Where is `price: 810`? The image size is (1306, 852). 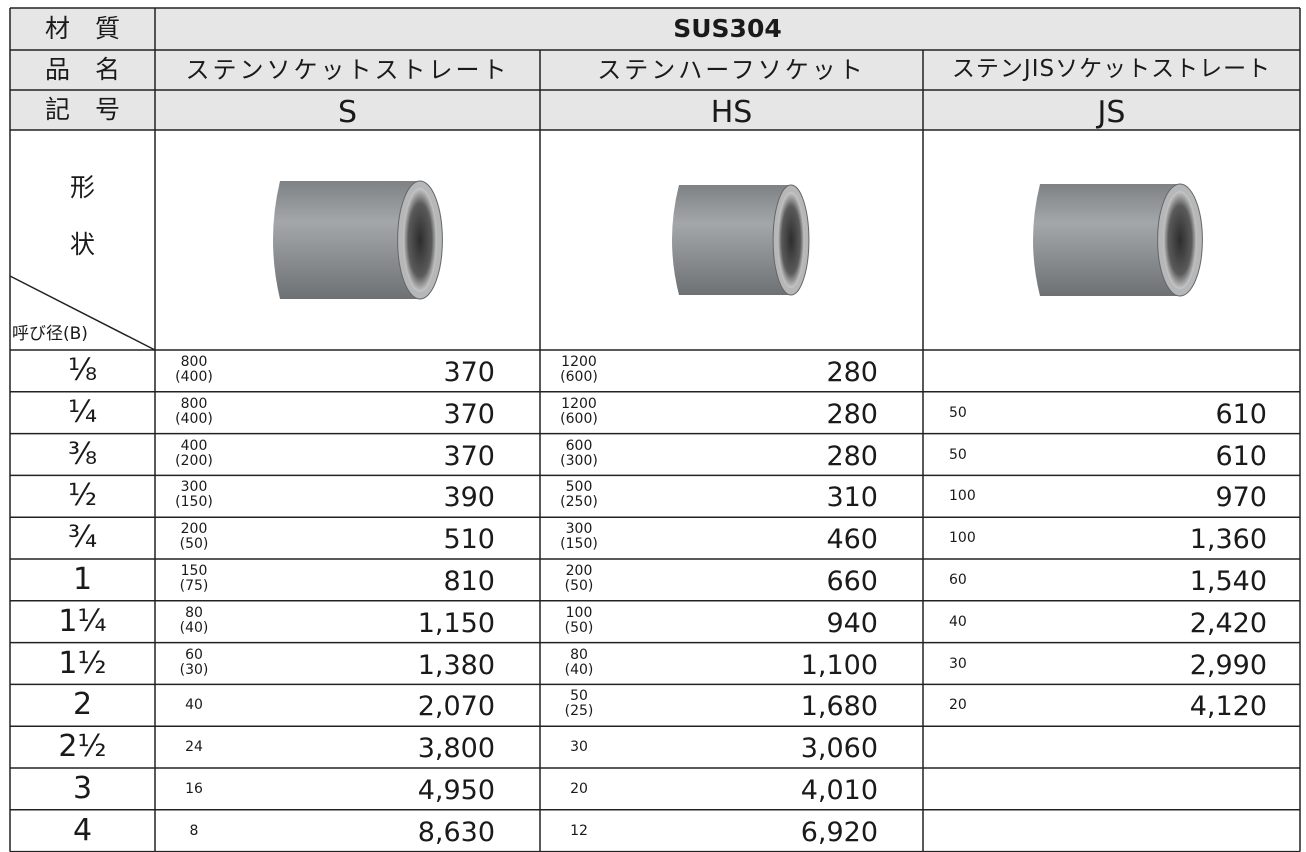
price: 810 is located at coordinates (469, 581).